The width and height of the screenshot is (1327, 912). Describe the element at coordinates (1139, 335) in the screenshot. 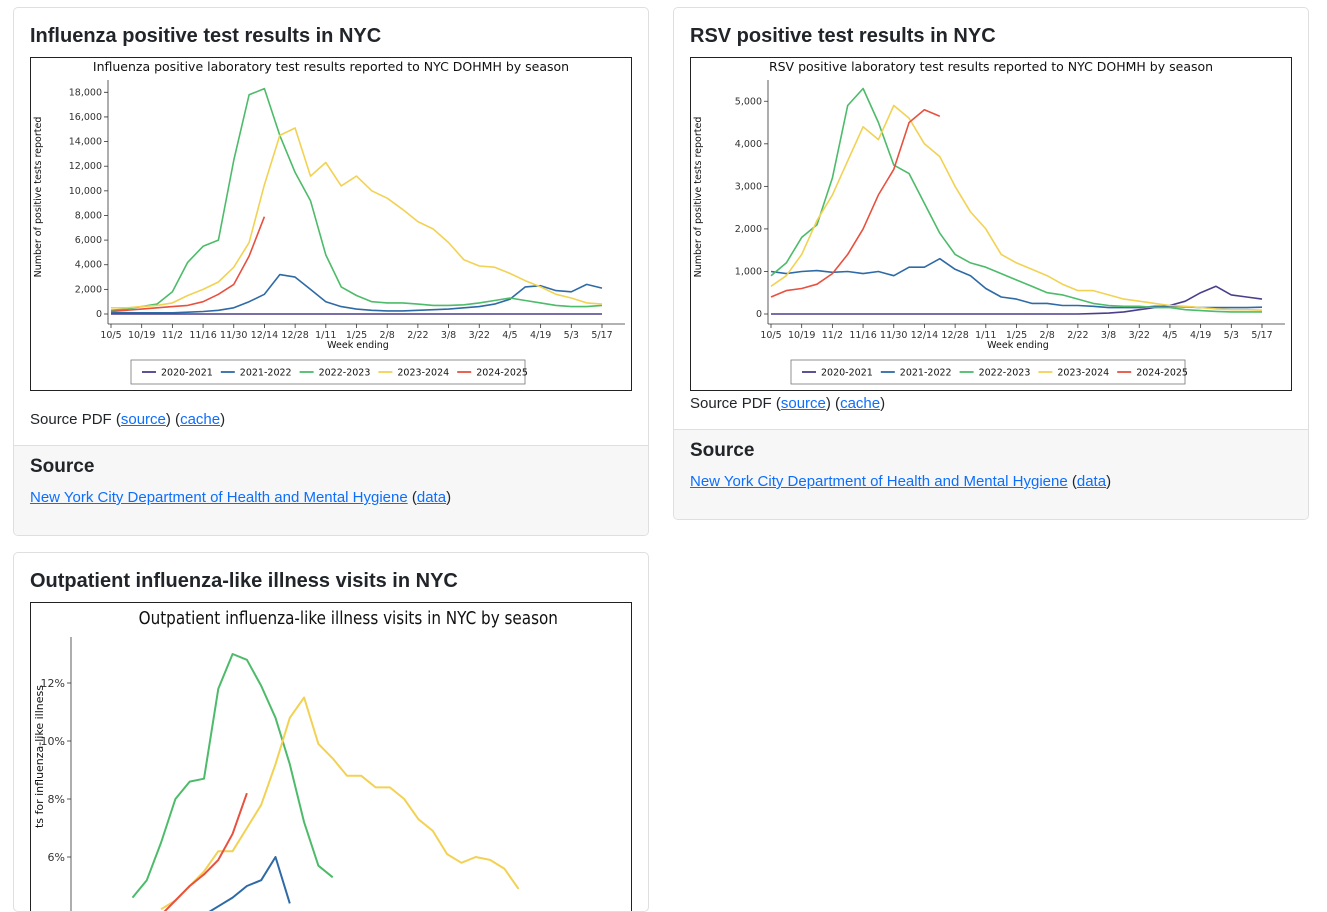

I see `x-tick-label: 3/22` at that location.